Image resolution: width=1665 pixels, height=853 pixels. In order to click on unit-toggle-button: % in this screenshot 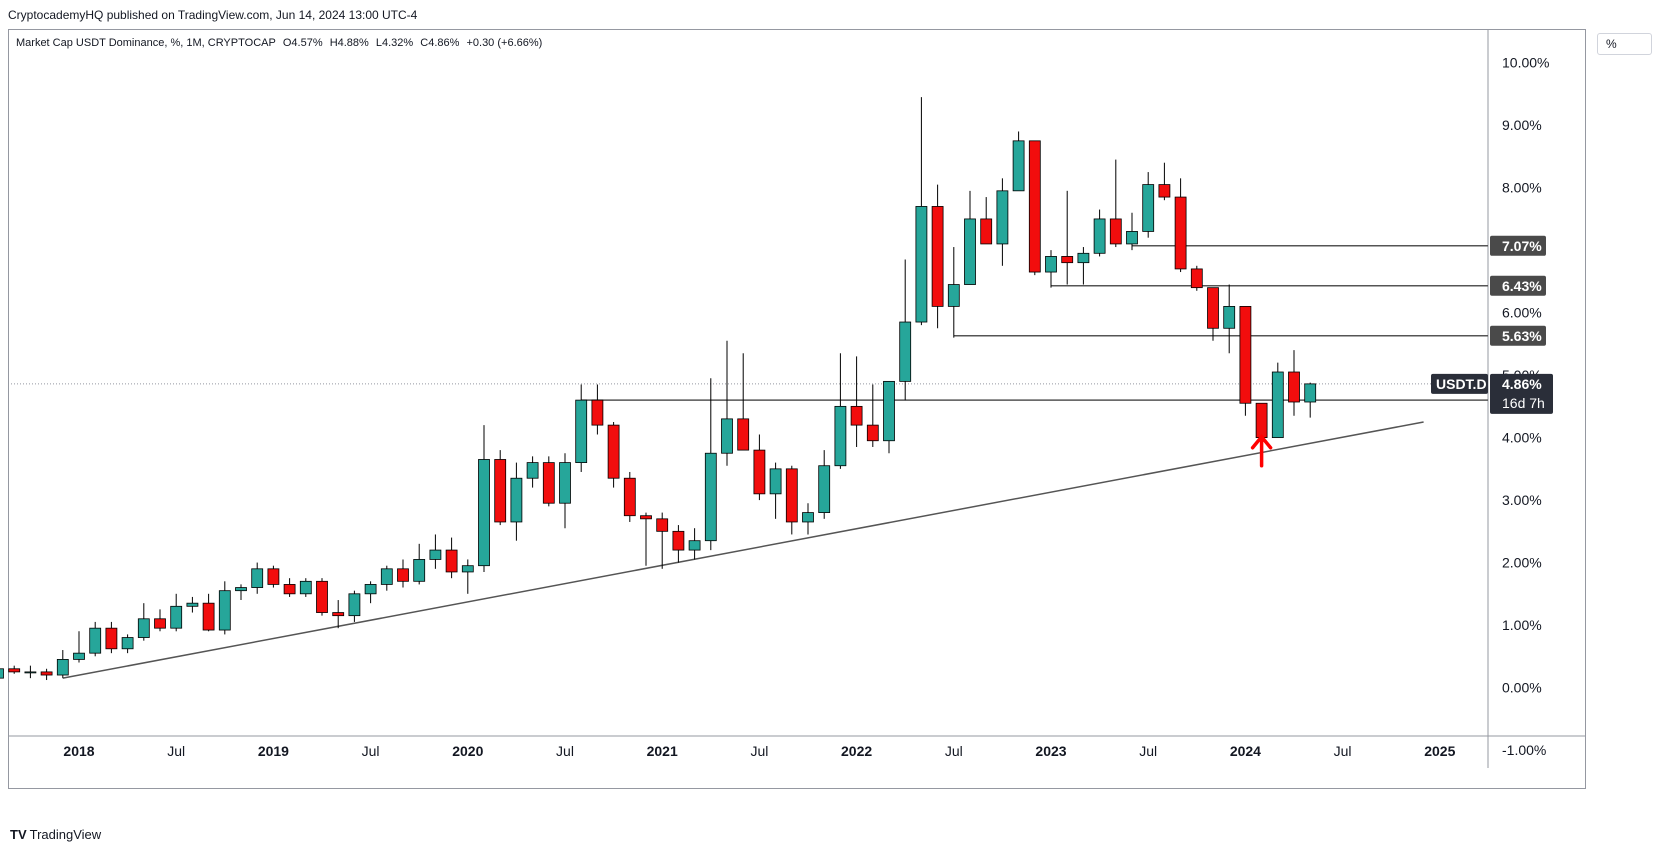, I will do `click(1624, 44)`.